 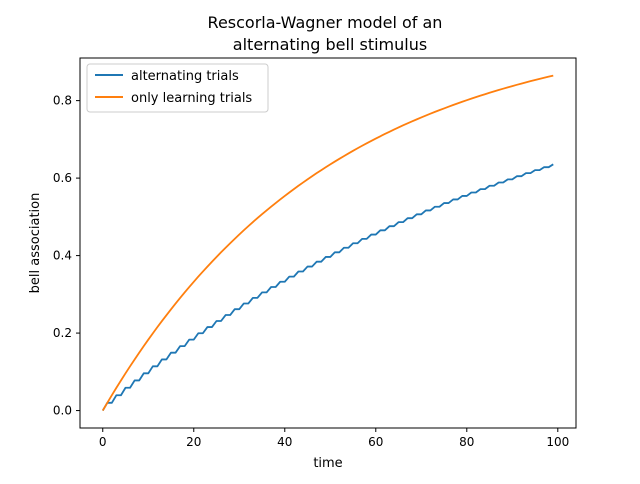 I want to click on legend-box, so click(x=177, y=88).